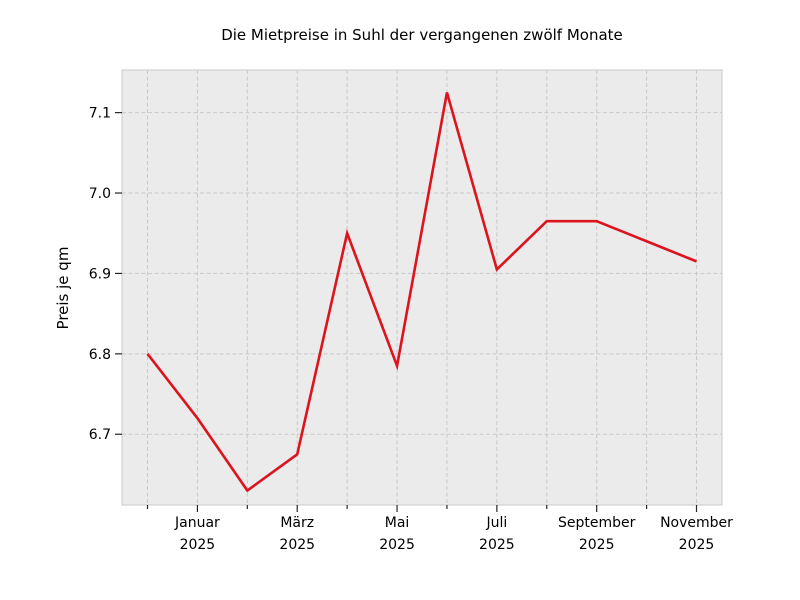 This screenshot has height=600, width=800. What do you see at coordinates (100, 435) in the screenshot?
I see `y-tick-label: 6.7` at bounding box center [100, 435].